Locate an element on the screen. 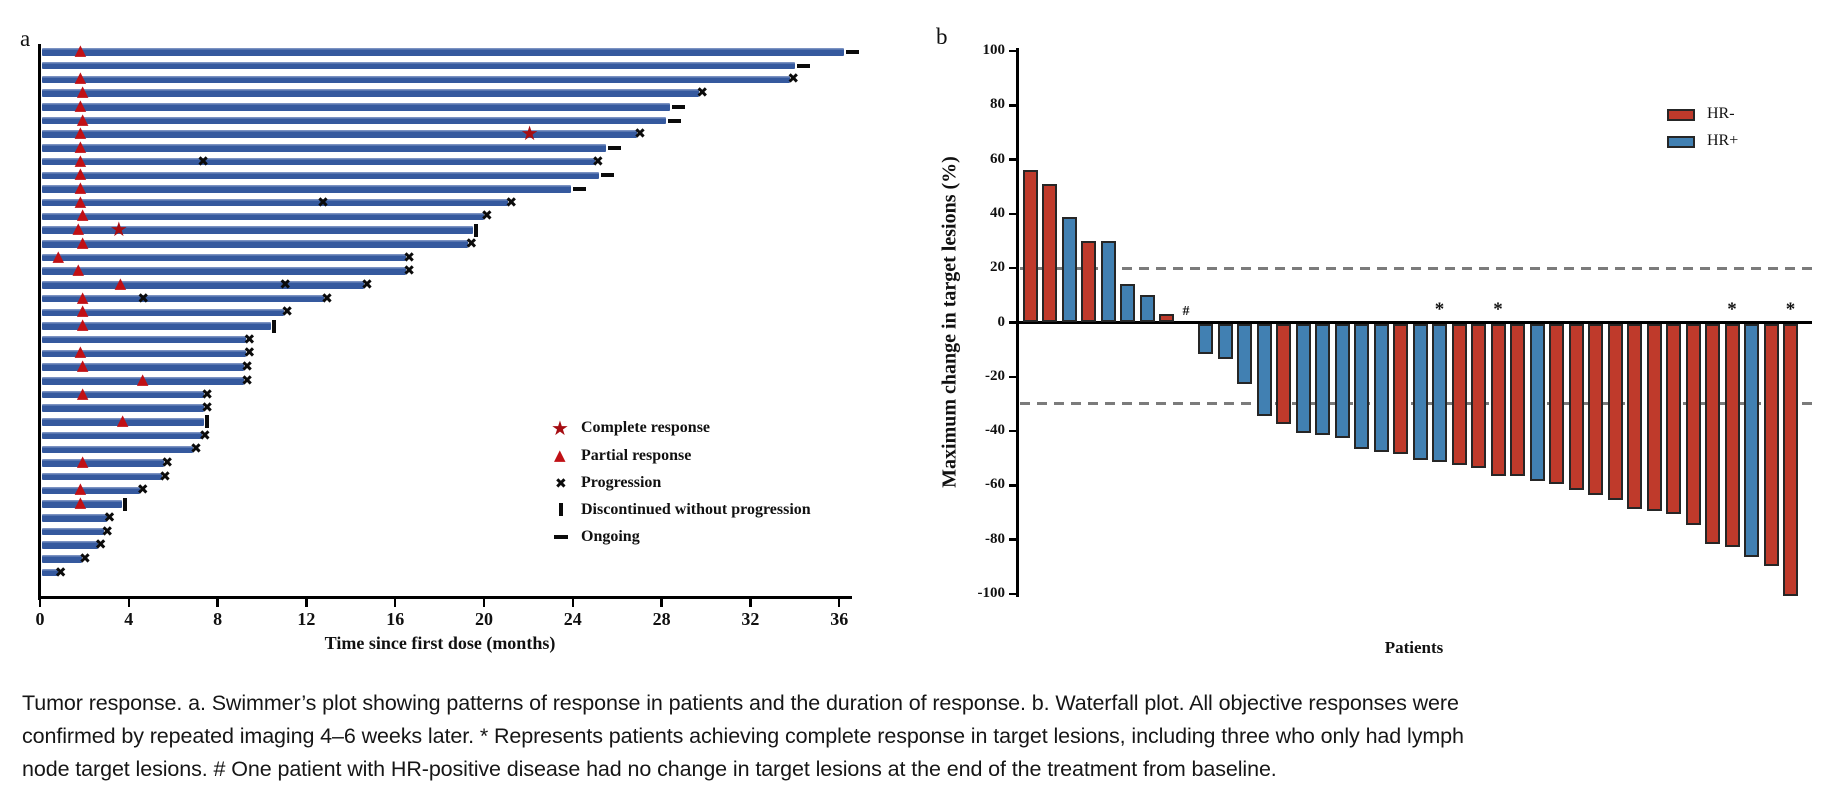  x-tick-label: 12 is located at coordinates (306, 619).